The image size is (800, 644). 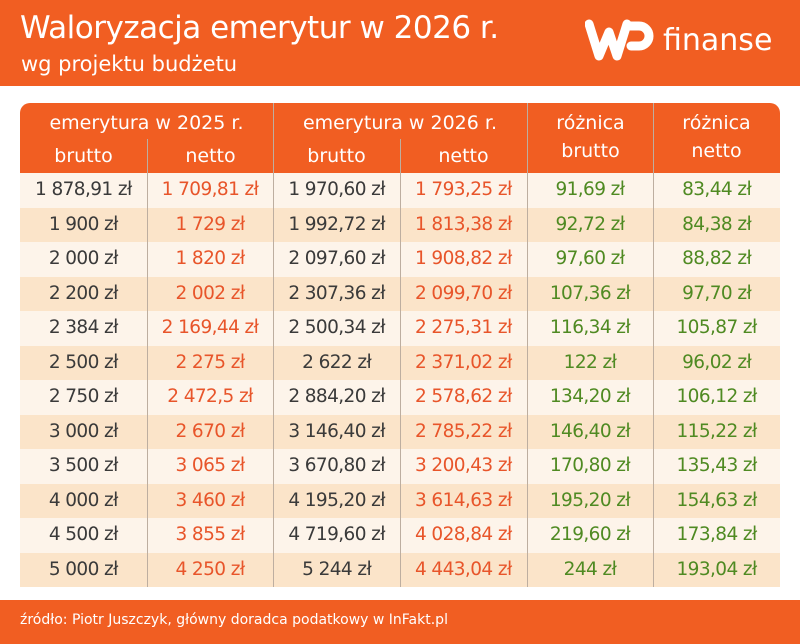 What do you see at coordinates (717, 569) in the screenshot?
I see `cell-diff-netto: 193,04 zł` at bounding box center [717, 569].